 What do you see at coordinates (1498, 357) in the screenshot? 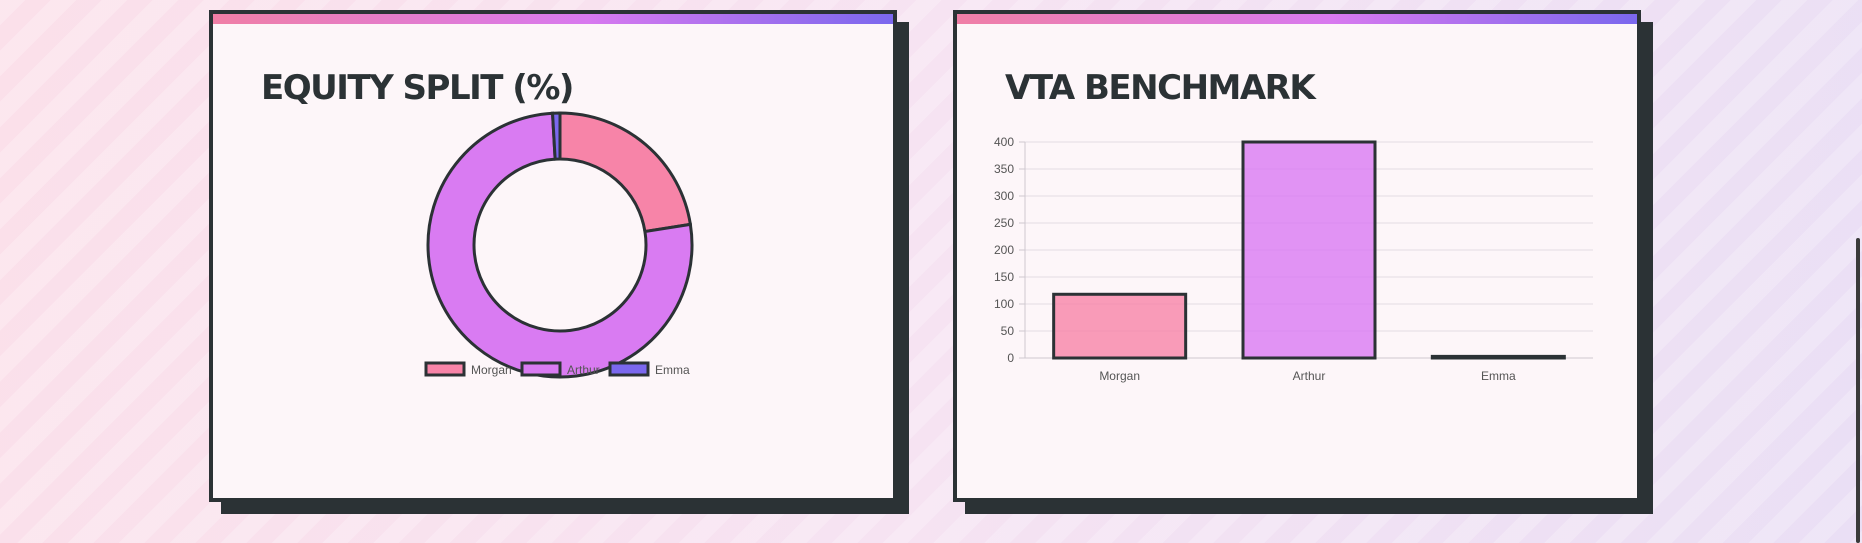
I see `bar-emma` at bounding box center [1498, 357].